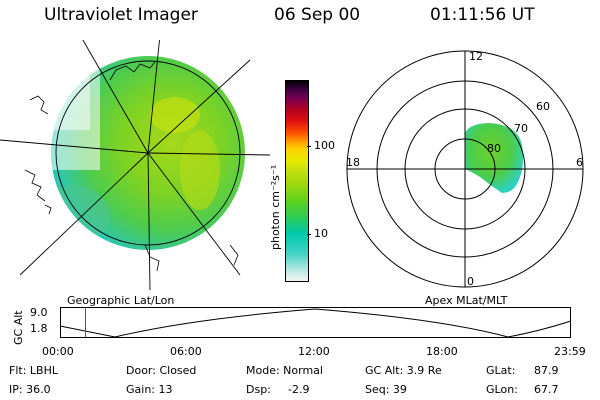 This screenshot has height=400, width=600. Describe the element at coordinates (258, 389) in the screenshot. I see `dsp-label: Dsp:` at that location.